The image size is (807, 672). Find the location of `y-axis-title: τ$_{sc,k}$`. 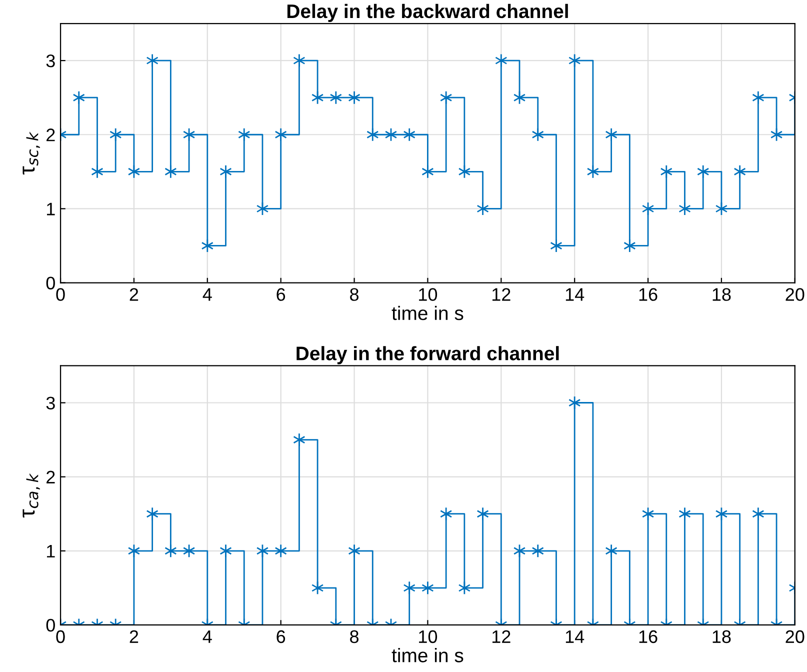

y-axis-title: τ$_{sc,k}$ is located at coordinates (31, 153).